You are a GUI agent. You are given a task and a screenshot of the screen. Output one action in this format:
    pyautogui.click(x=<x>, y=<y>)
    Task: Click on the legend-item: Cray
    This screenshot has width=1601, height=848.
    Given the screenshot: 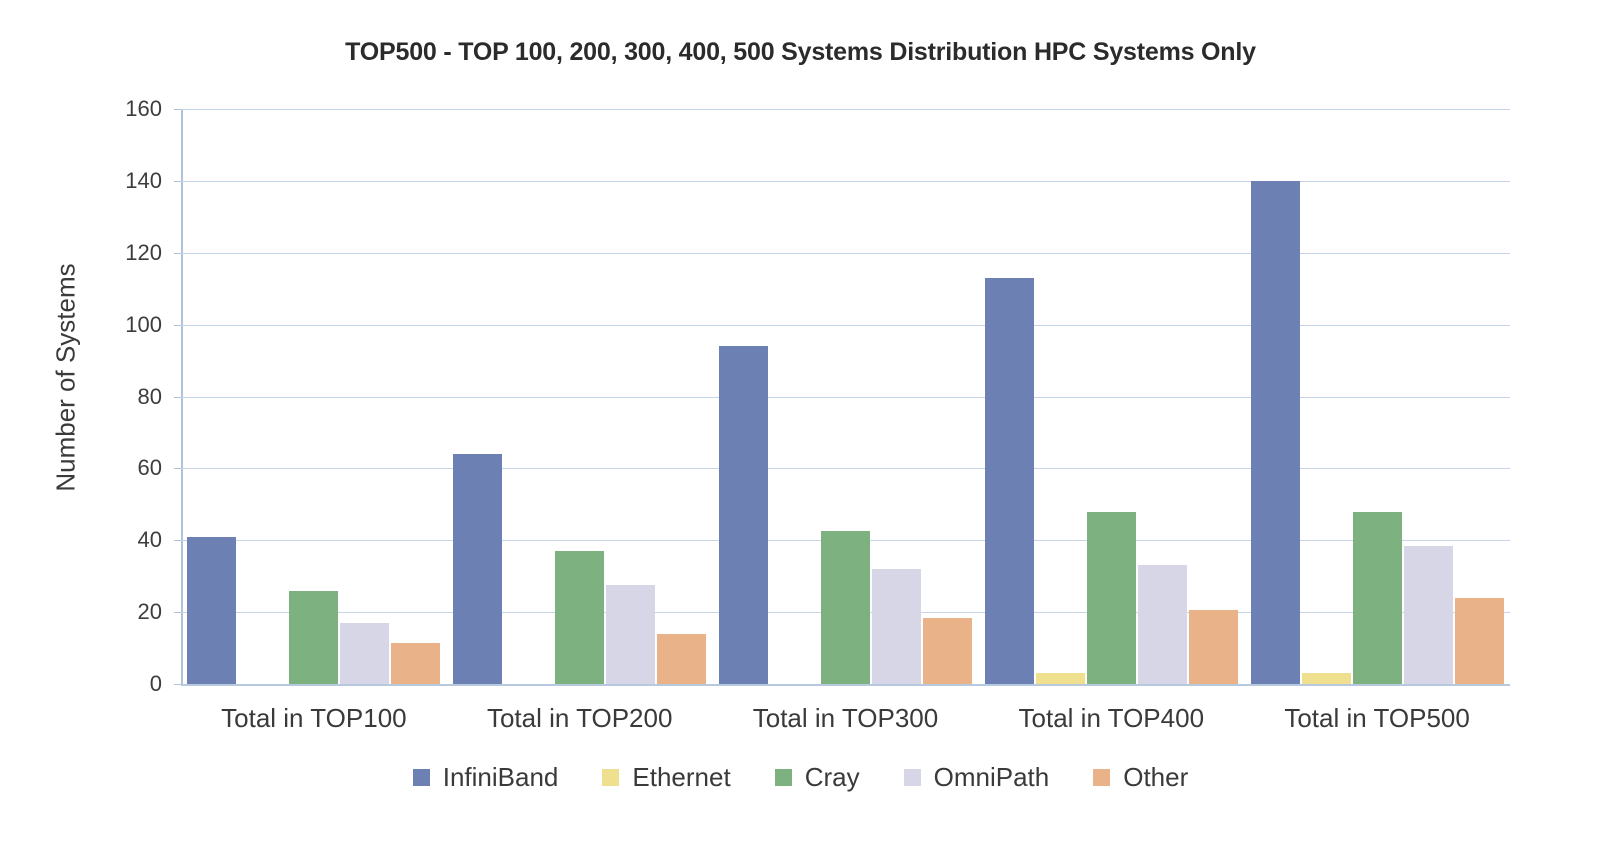 What is the action you would take?
    pyautogui.click(x=817, y=777)
    